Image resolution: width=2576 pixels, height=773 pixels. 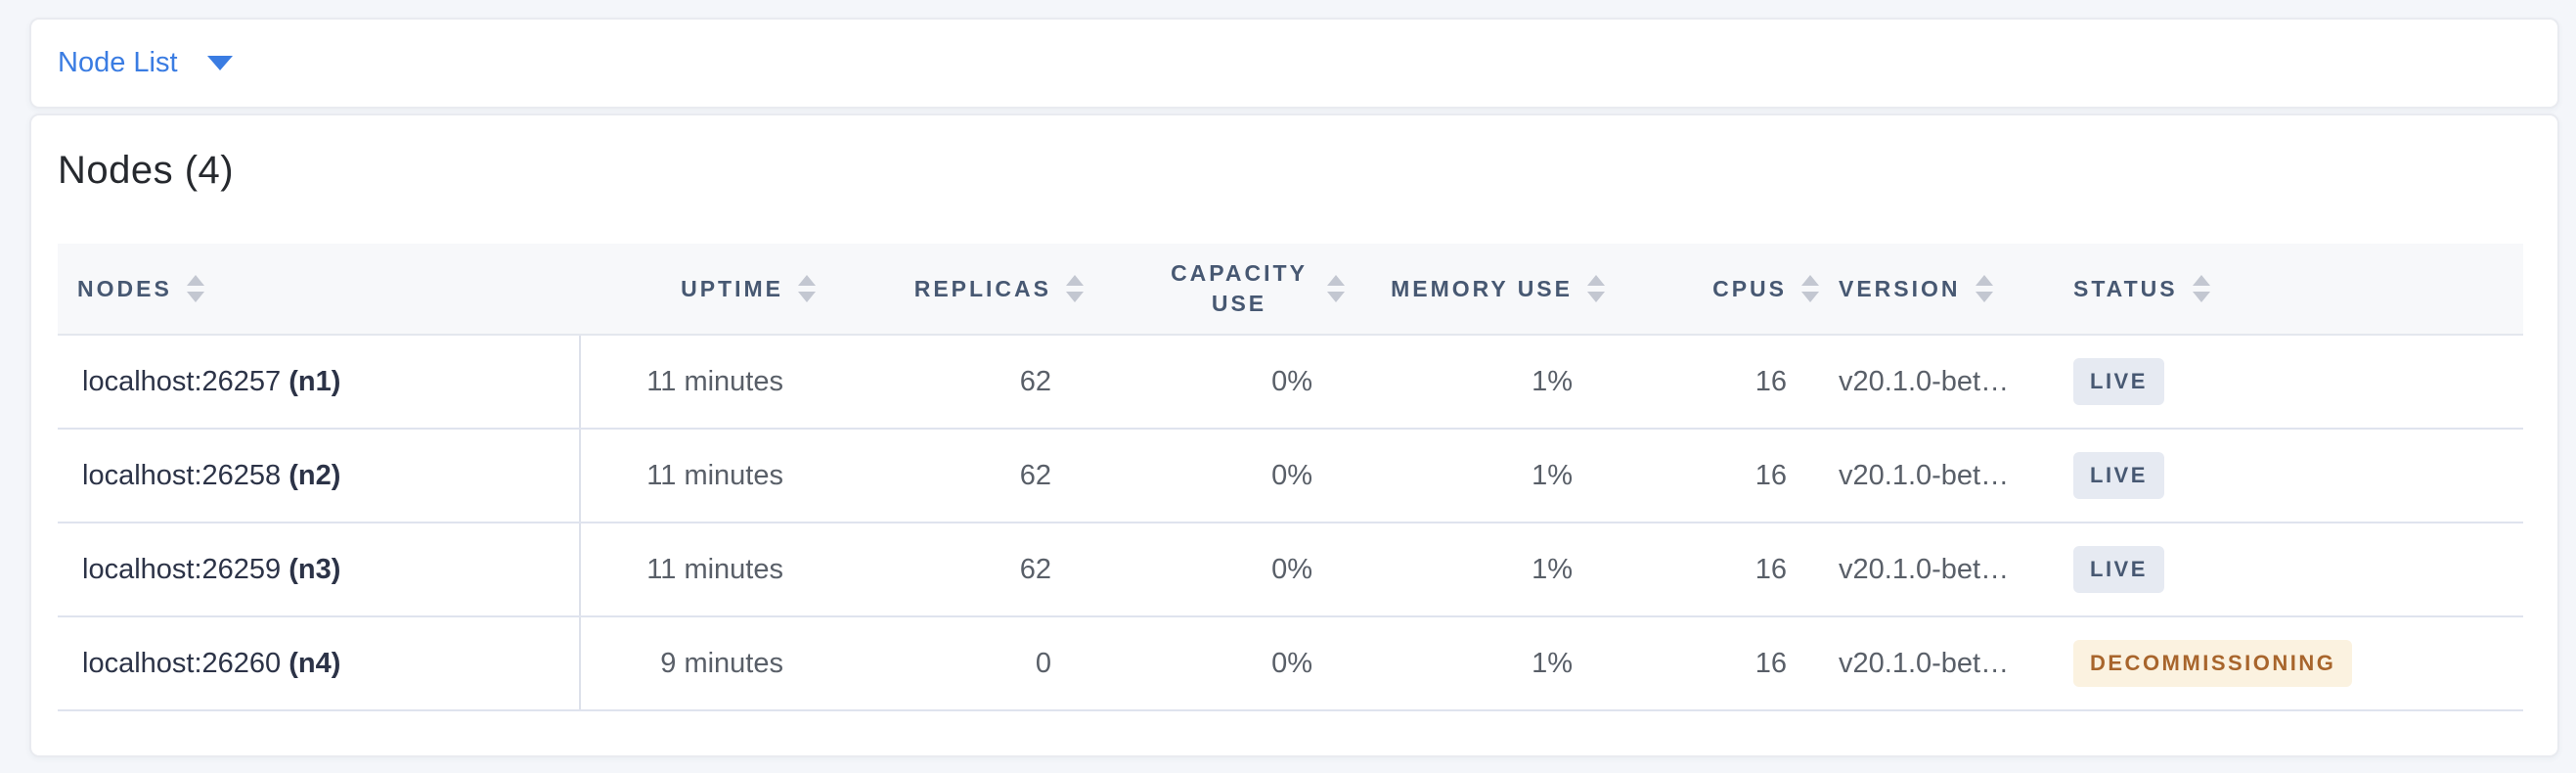 I want to click on node-address-cell: localhost:26260 (n4), so click(x=319, y=663).